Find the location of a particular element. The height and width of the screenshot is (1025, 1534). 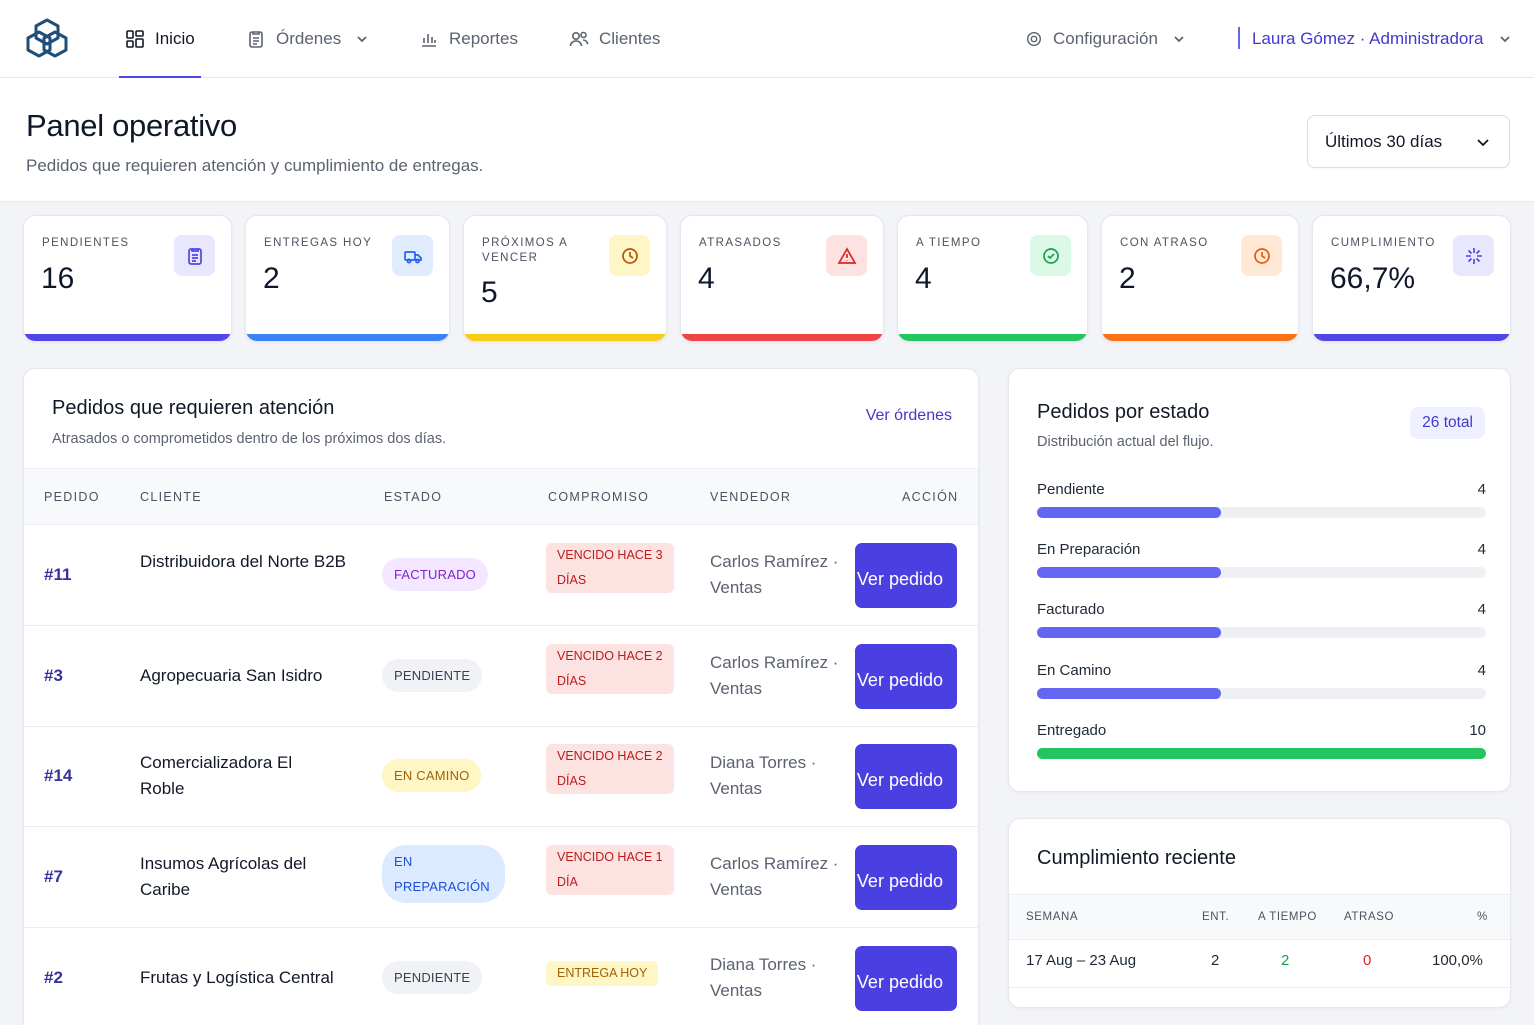

column-header: ESTADO is located at coordinates (413, 497).